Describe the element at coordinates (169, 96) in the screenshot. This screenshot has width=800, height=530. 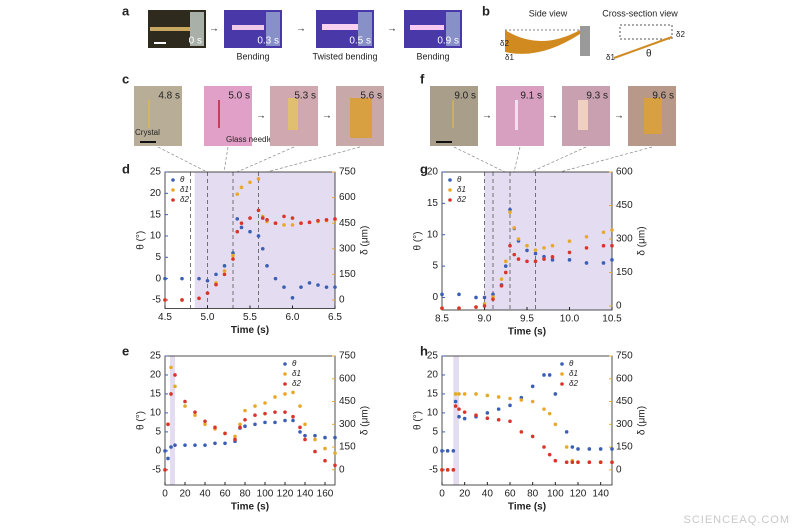
I see `photo-time: 4.8 s` at that location.